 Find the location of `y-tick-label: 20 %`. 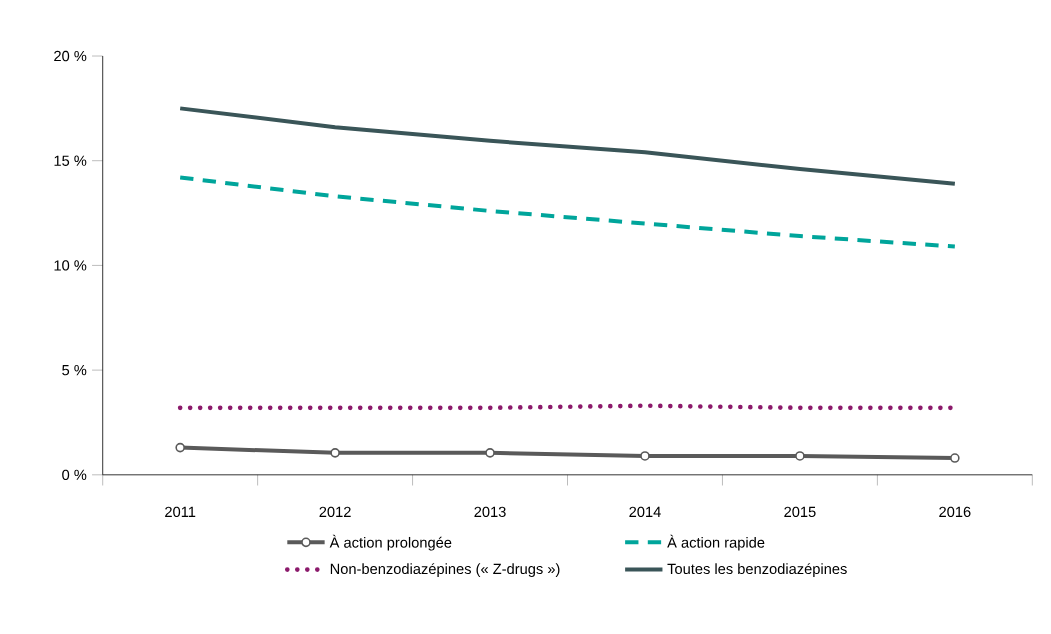

y-tick-label: 20 % is located at coordinates (70, 56).